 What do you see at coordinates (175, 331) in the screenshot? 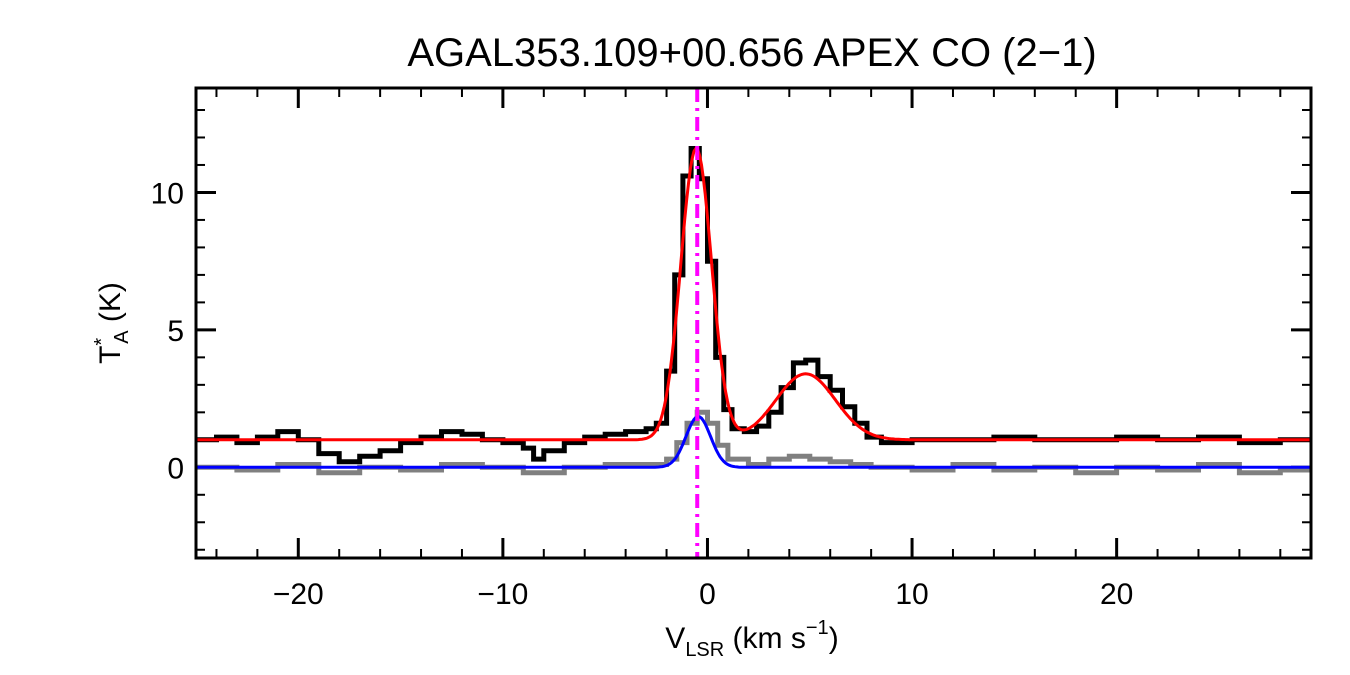
I see `y-tick-label: 5` at bounding box center [175, 331].